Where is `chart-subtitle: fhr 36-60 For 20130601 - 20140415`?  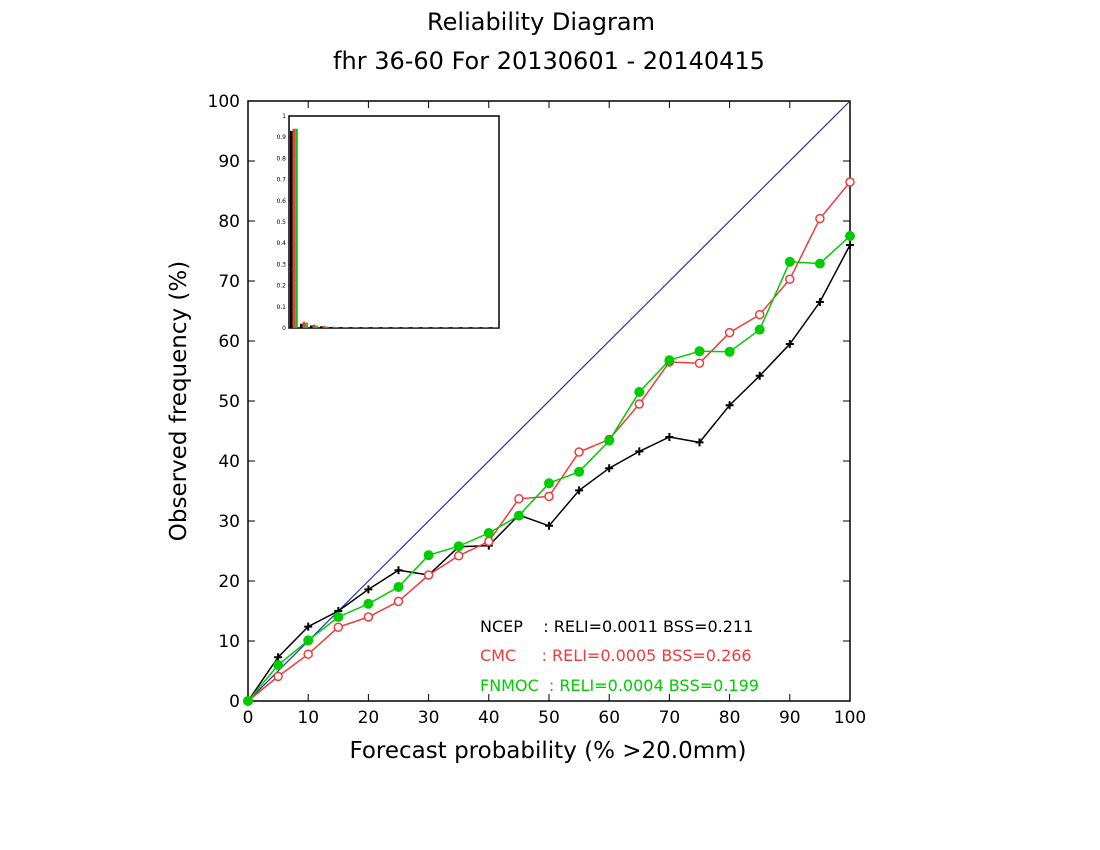
chart-subtitle: fhr 36-60 For 20130601 - 20140415 is located at coordinates (549, 61).